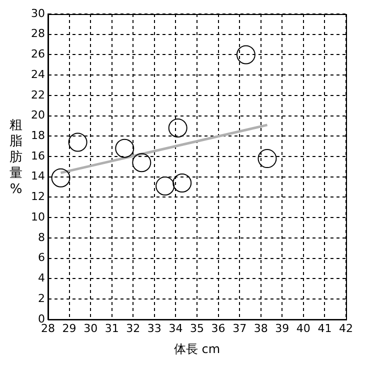  What do you see at coordinates (41, 237) in the screenshot?
I see `y-tick-label: 8` at bounding box center [41, 237].